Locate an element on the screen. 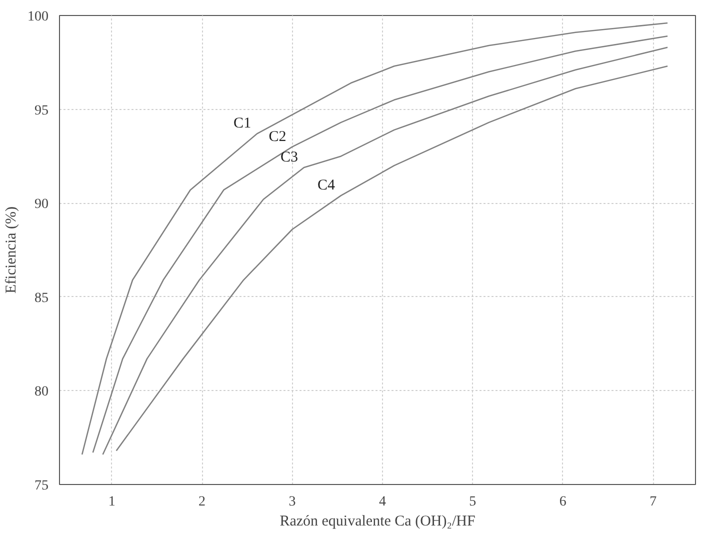 The height and width of the screenshot is (537, 710). x-tick-label: 2 is located at coordinates (202, 502).